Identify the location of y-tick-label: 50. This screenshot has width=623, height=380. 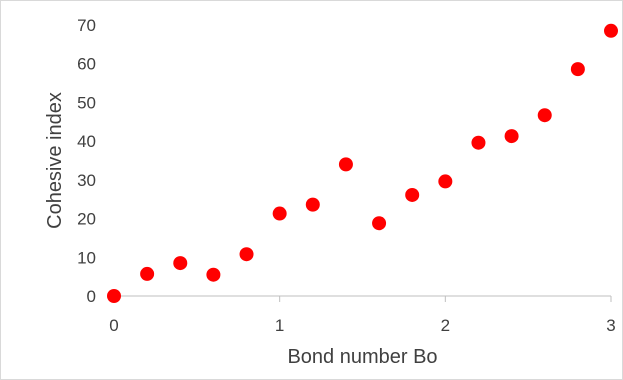
(86, 102).